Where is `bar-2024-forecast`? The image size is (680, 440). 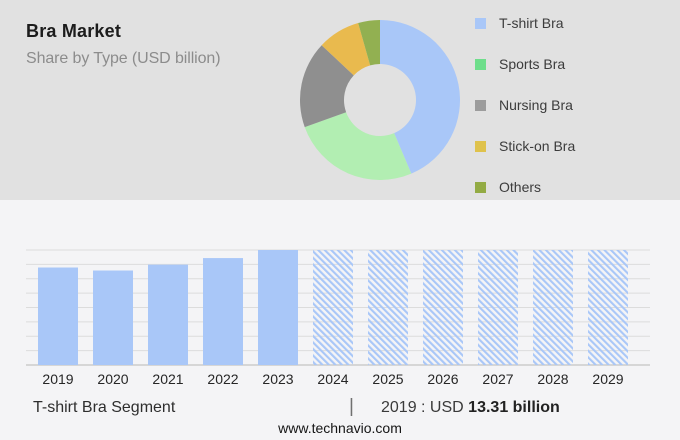 bar-2024-forecast is located at coordinates (333, 307).